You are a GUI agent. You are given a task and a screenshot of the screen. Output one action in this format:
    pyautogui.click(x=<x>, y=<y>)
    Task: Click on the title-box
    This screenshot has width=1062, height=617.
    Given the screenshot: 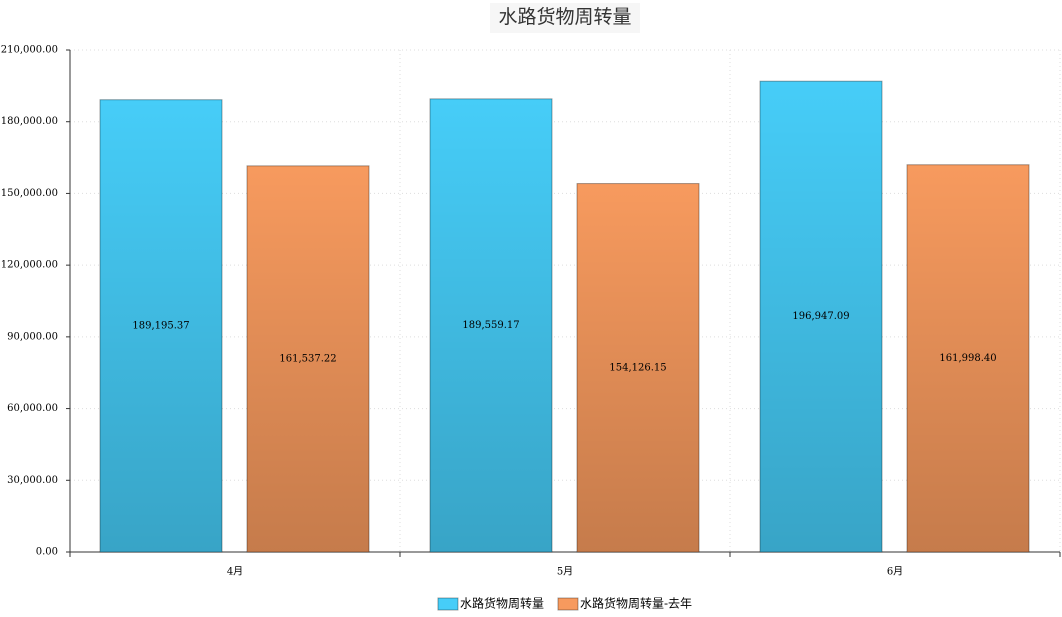 What is the action you would take?
    pyautogui.click(x=565, y=18)
    